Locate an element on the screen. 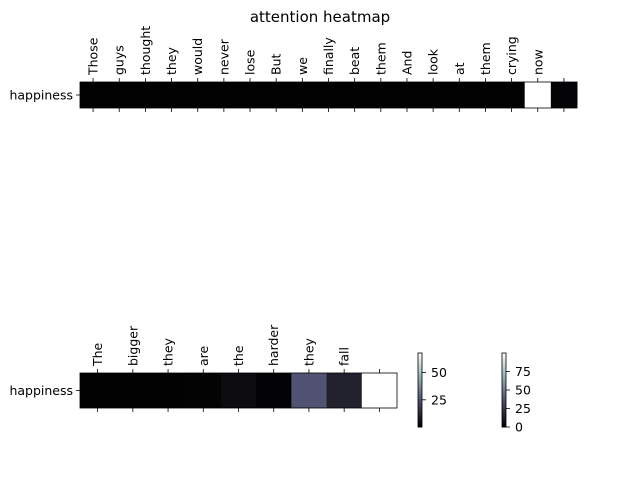 The image size is (640, 480). column-label: finally is located at coordinates (328, 56).